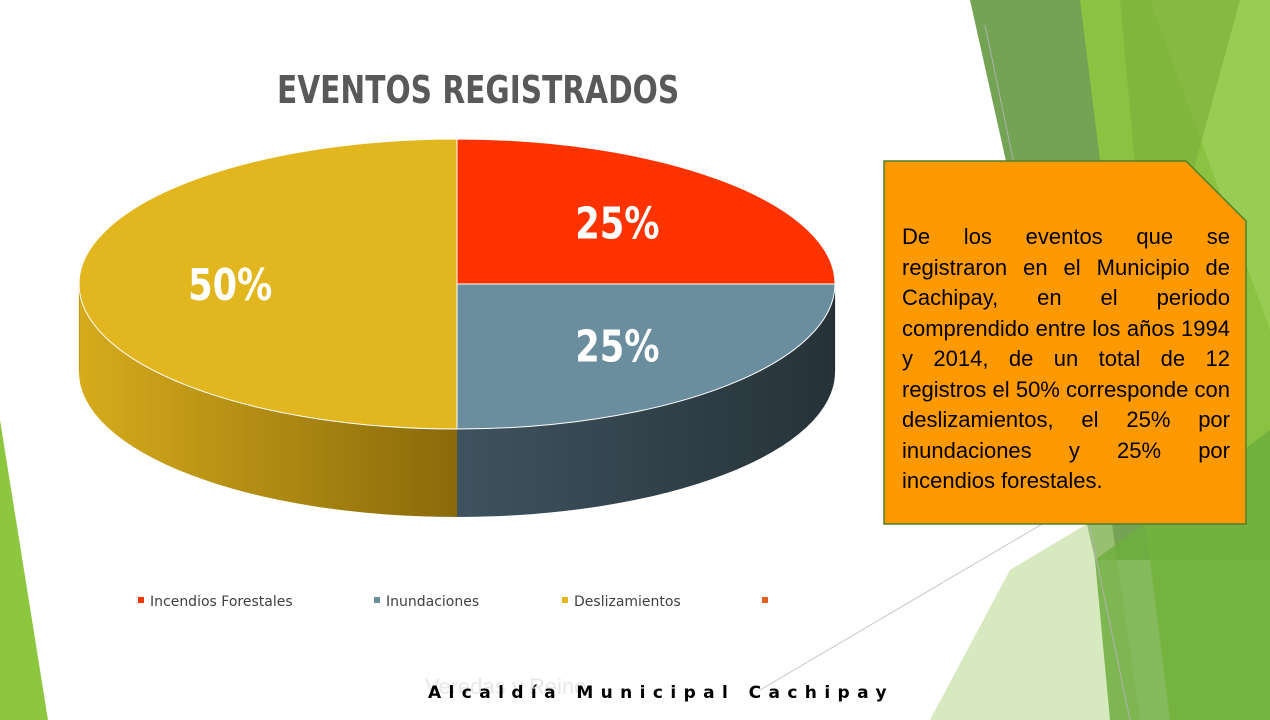 Image resolution: width=1270 pixels, height=720 pixels. What do you see at coordinates (221, 602) in the screenshot?
I see `legend-label-incendios: Incendios Forestales` at bounding box center [221, 602].